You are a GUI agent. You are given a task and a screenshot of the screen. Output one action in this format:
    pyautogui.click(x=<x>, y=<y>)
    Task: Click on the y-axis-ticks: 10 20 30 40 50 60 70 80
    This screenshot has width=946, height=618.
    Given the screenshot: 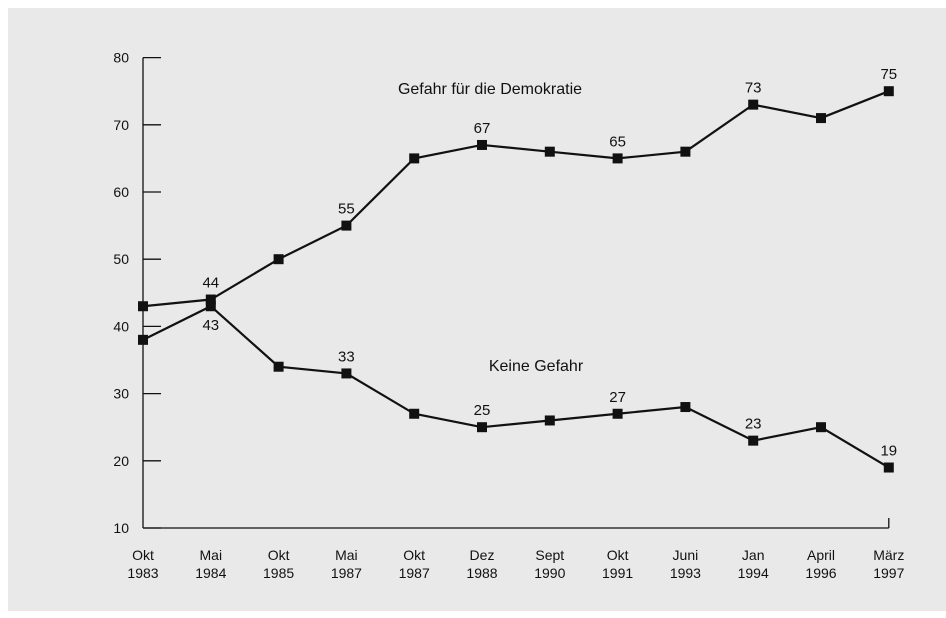 What is the action you would take?
    pyautogui.click(x=137, y=293)
    